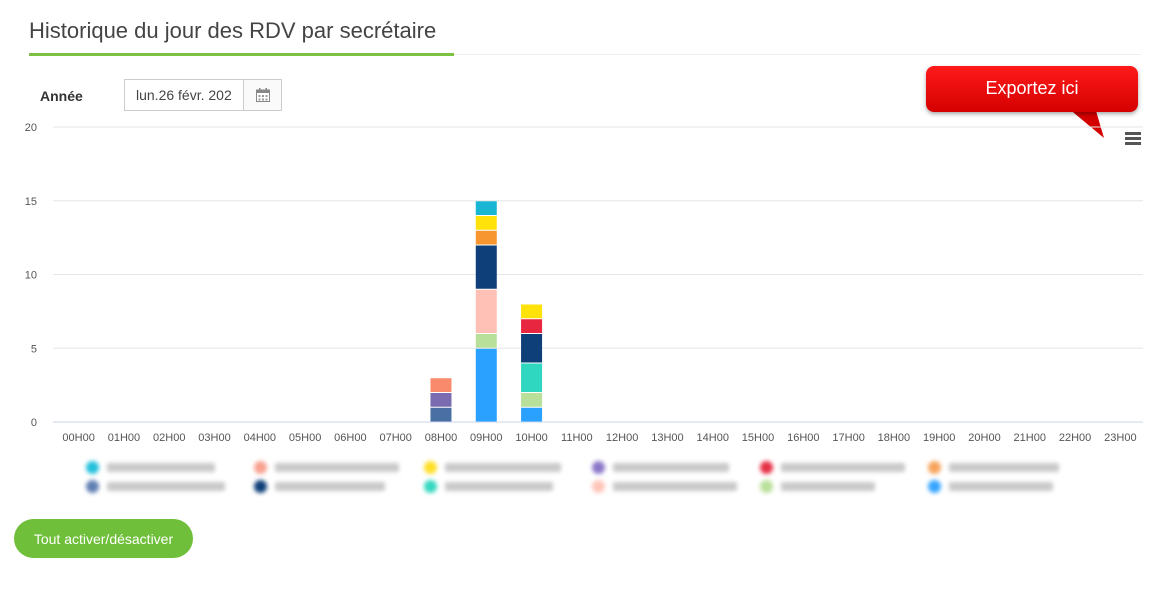 This screenshot has width=1172, height=616. What do you see at coordinates (531, 438) in the screenshot?
I see `x-tick-label: 10H00` at bounding box center [531, 438].